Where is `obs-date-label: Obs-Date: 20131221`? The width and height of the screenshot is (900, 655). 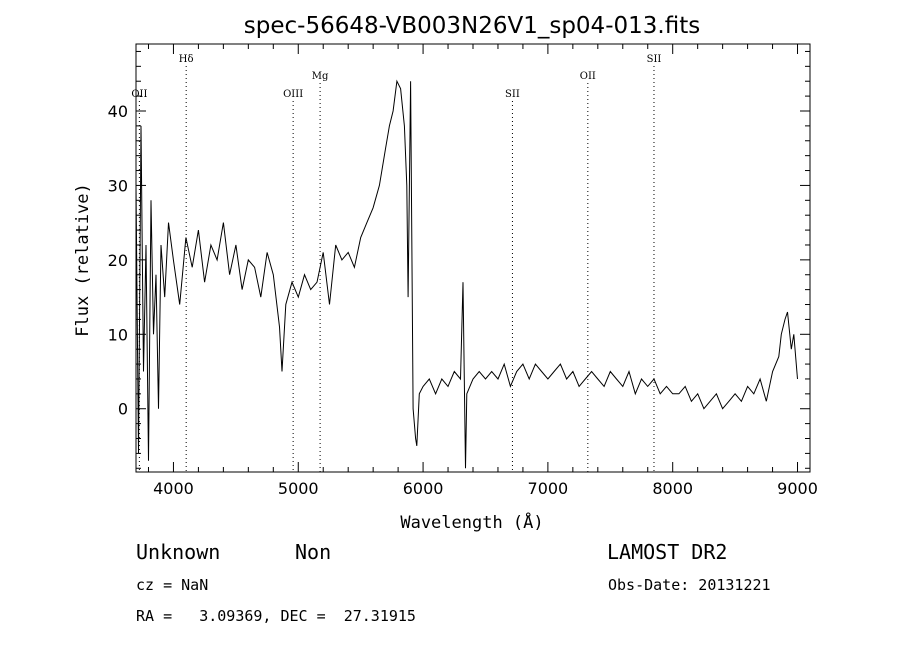
obs-date-label: Obs-Date: 20131221 is located at coordinates (689, 585).